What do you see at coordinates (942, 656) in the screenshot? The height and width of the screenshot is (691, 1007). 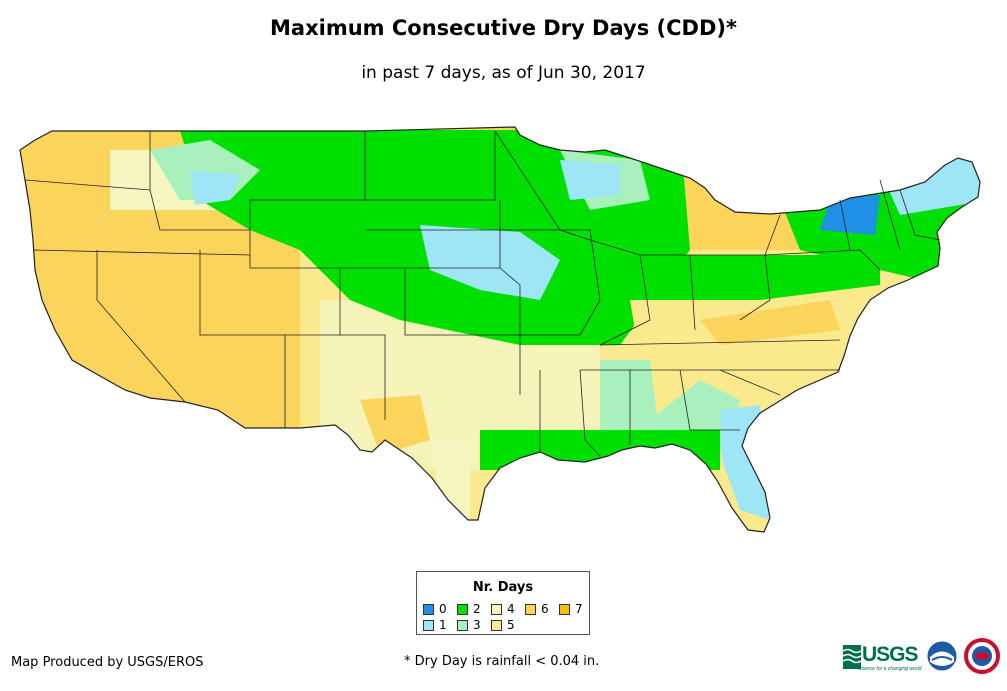 I see `noaa-logo-icon` at bounding box center [942, 656].